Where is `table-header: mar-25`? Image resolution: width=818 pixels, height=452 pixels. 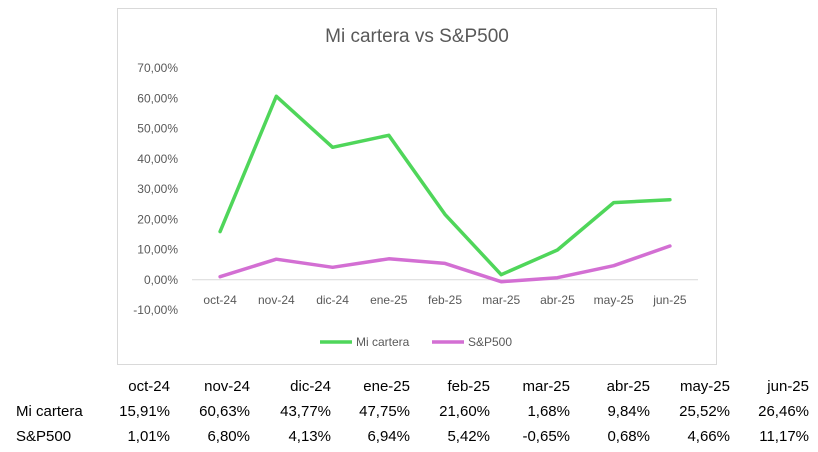
table-header: mar-25 is located at coordinates (546, 386).